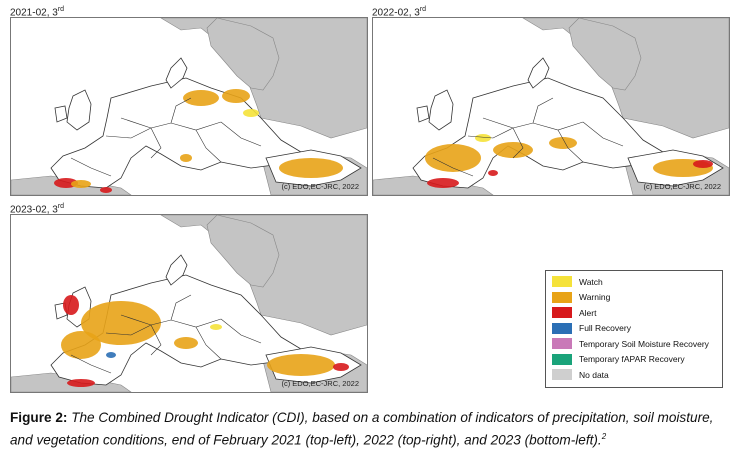 This screenshot has height=456, width=740. I want to click on map-date: 2023-02,, so click(31, 210).